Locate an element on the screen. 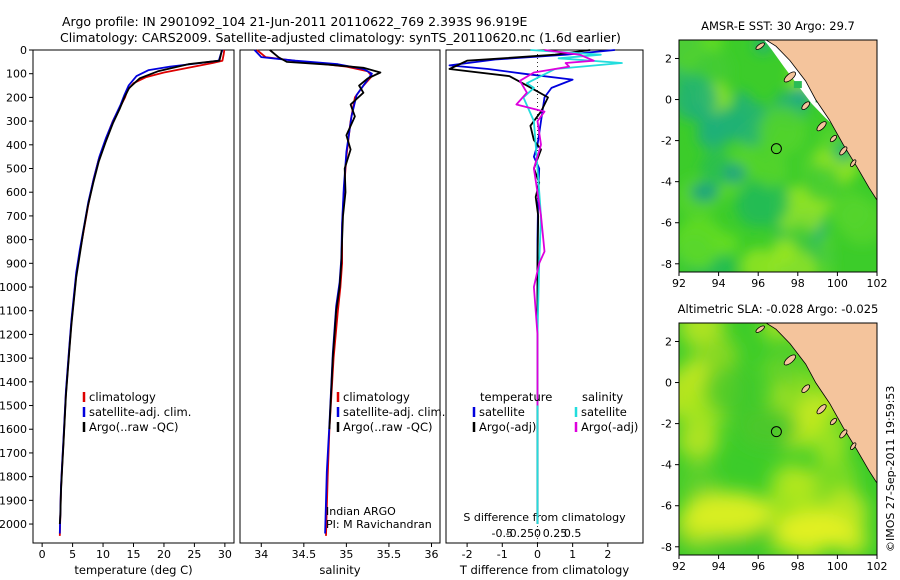 This screenshot has height=580, width=900. temperature-ytick-label: 600 is located at coordinates (16, 192).